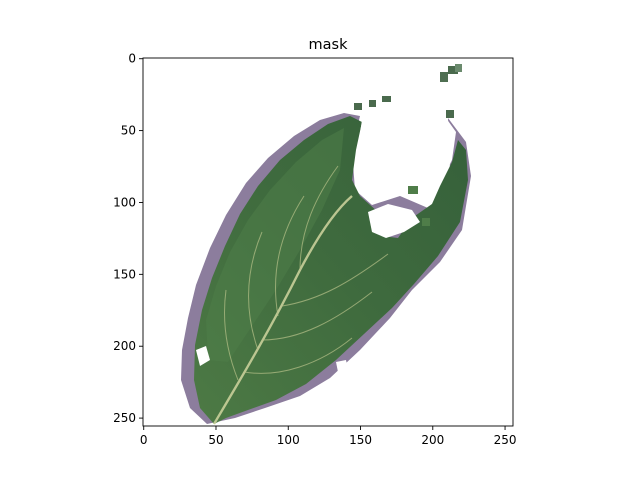  Describe the element at coordinates (329, 45) in the screenshot. I see `chart-title: mask` at that location.